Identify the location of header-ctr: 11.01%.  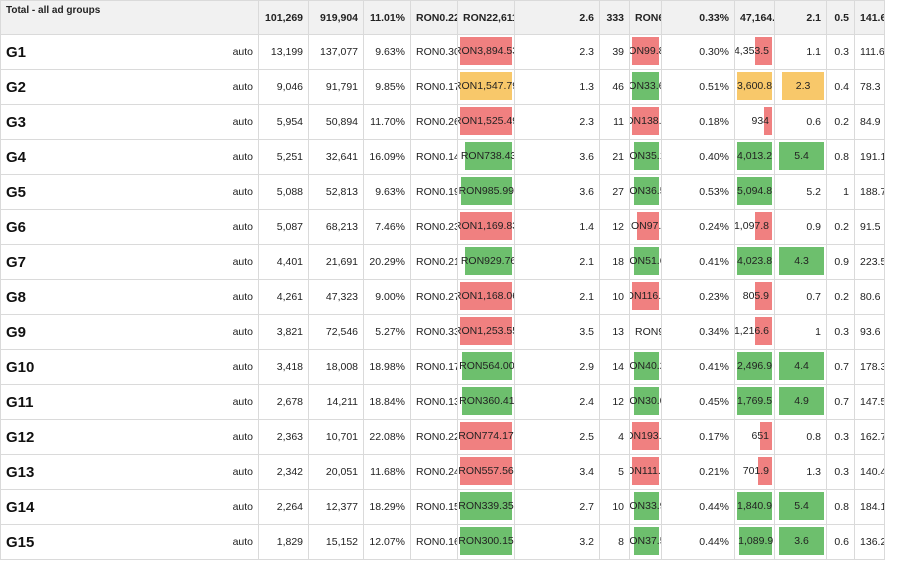
(387, 17).